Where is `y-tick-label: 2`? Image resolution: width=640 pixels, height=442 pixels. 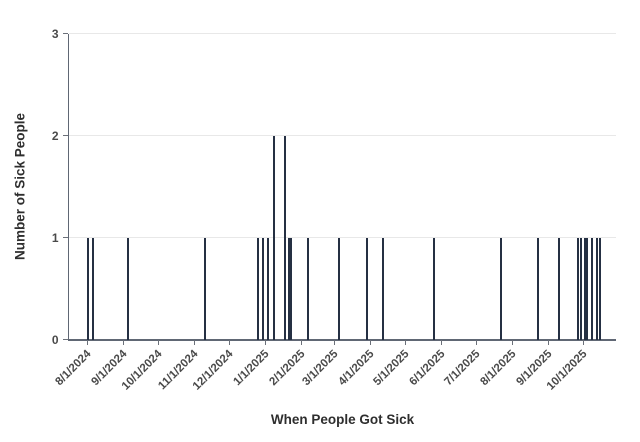 y-tick-label: 2 is located at coordinates (55, 135).